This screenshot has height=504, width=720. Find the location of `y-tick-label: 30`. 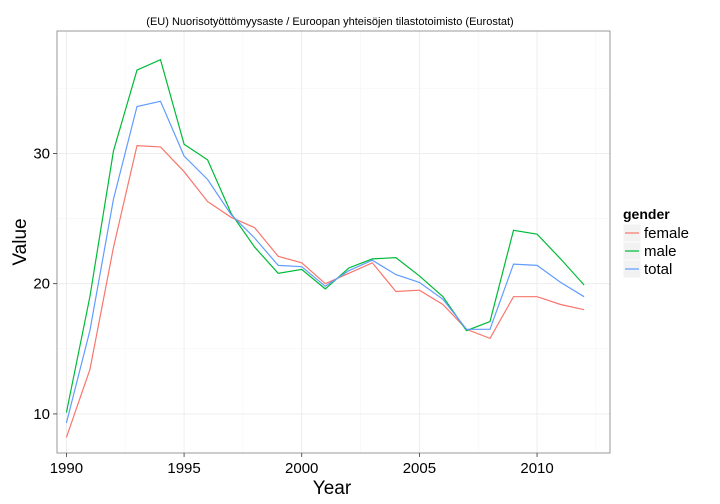

y-tick-label: 30 is located at coordinates (41, 153).